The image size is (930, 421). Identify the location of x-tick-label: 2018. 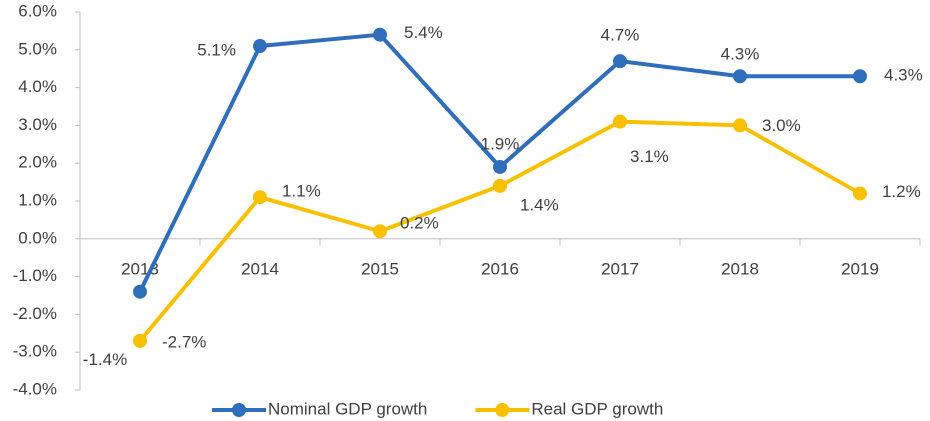
(740, 268).